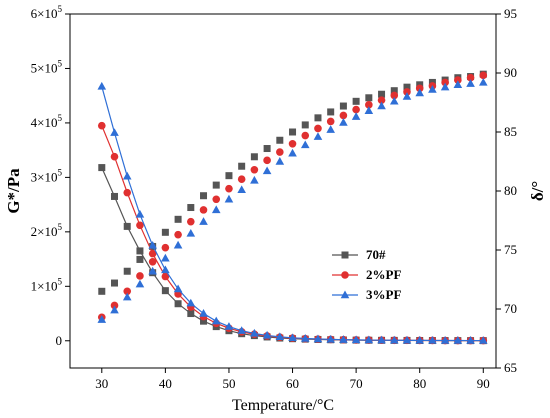 This screenshot has height=418, width=550. I want to click on y-left-tick-label: 2×10⁵, so click(47, 230).